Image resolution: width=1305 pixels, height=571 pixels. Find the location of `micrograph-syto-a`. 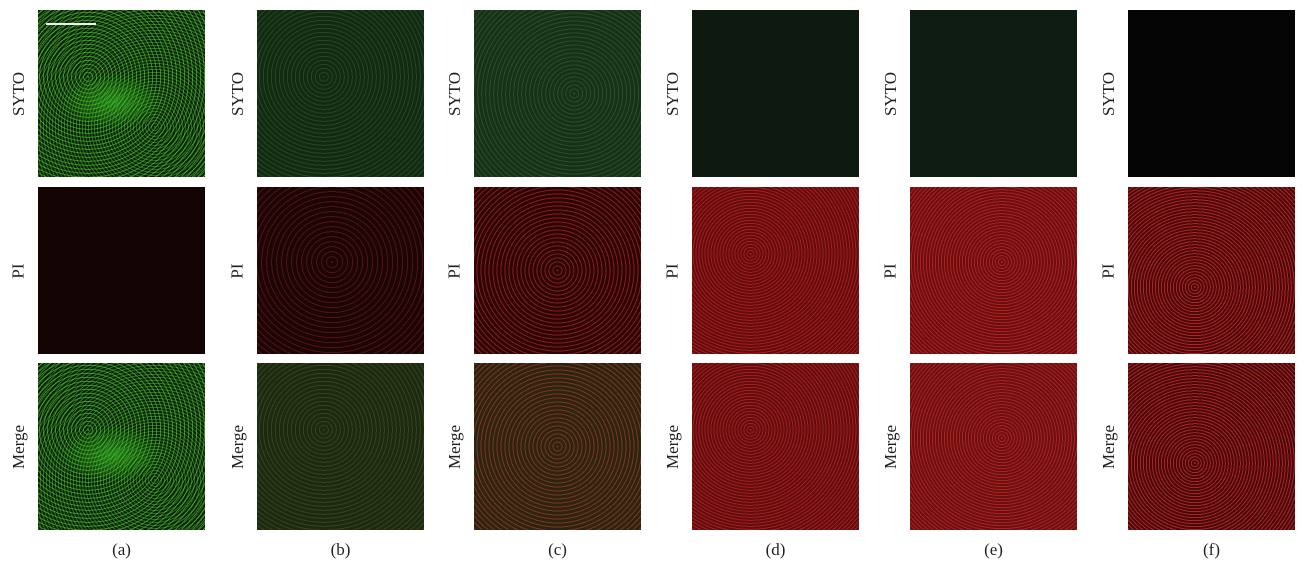

micrograph-syto-a is located at coordinates (121, 93).